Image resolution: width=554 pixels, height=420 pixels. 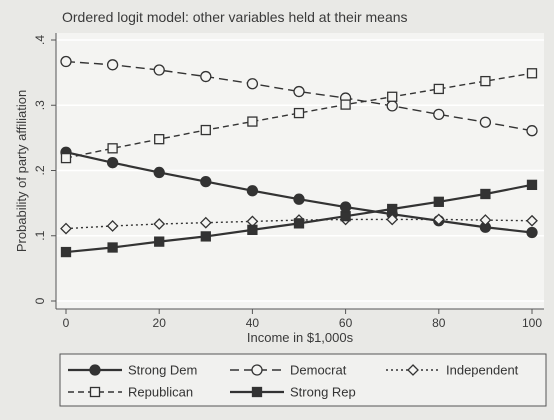 I want to click on legend-label-strong-dem: Strong Dem, so click(x=162, y=370).